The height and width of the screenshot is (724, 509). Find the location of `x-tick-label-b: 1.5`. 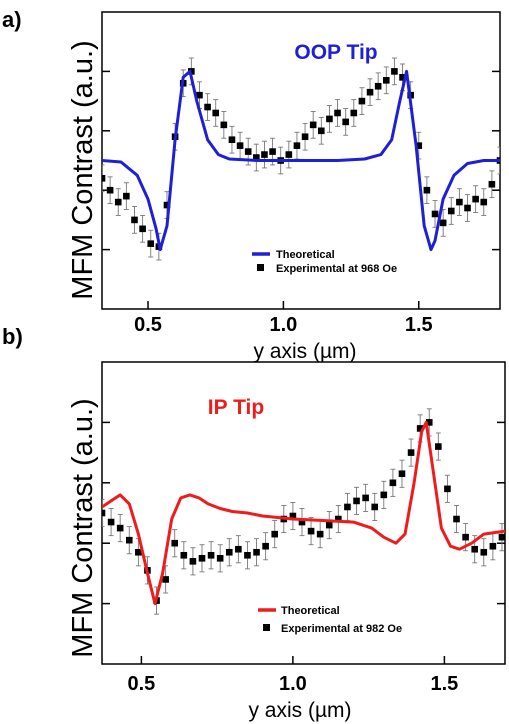

x-tick-label-b: 1.5 is located at coordinates (444, 684).